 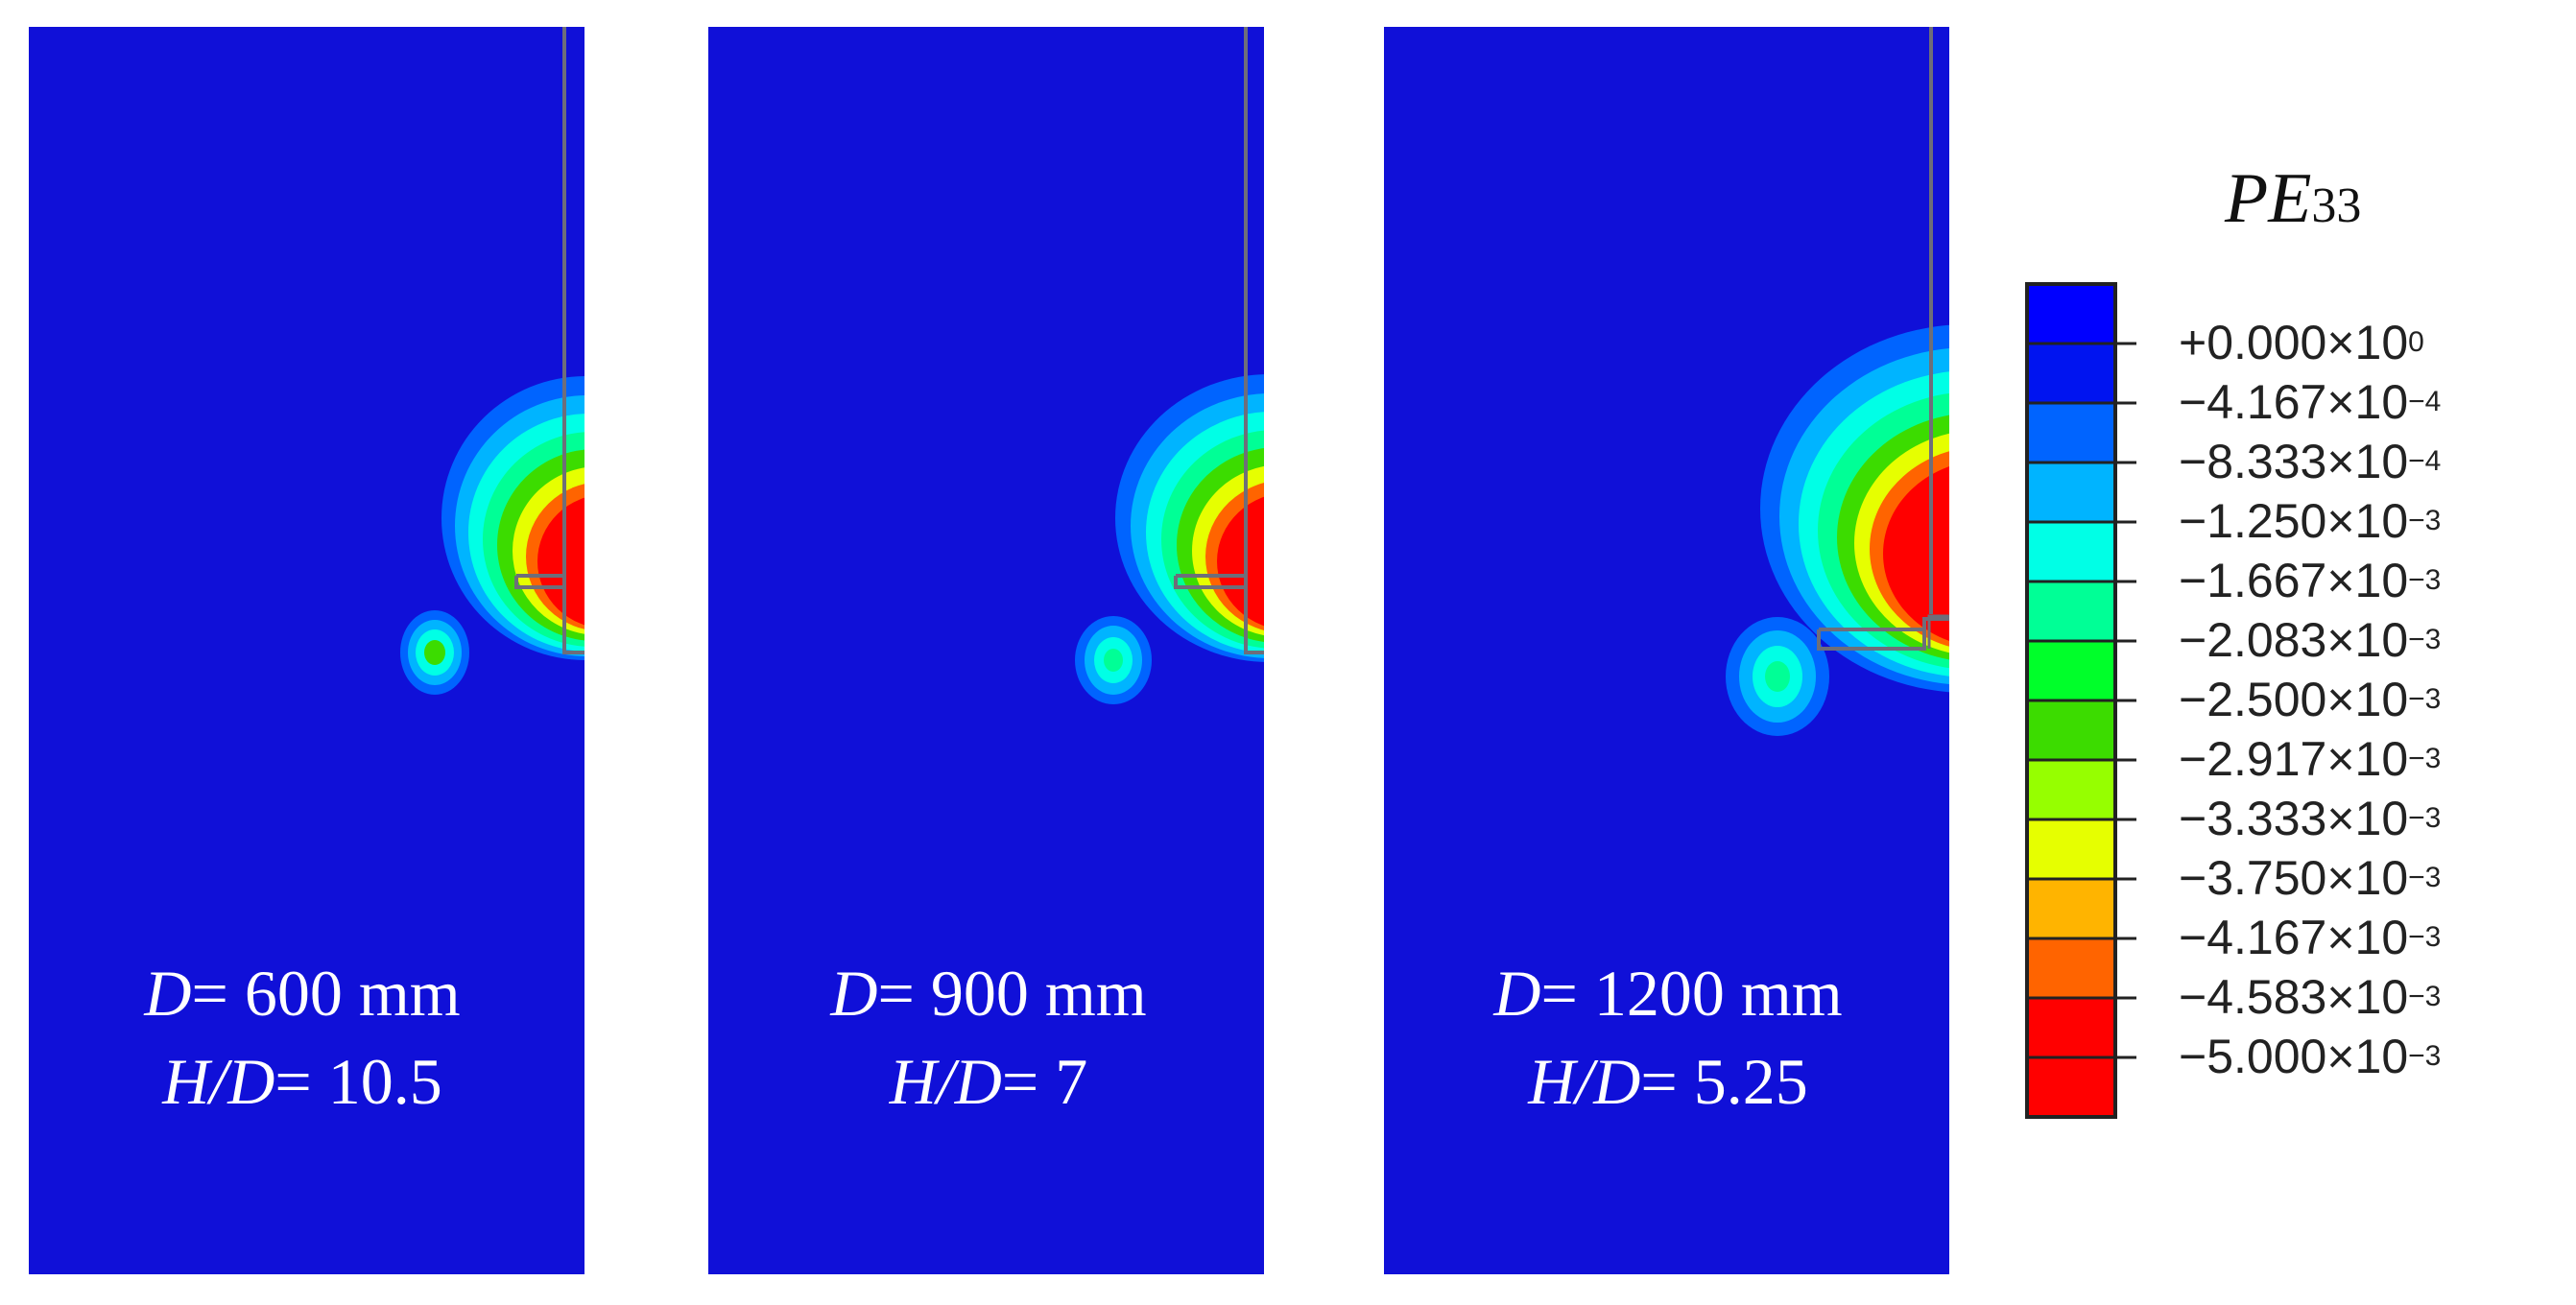 I want to click on legend-title: PE33, so click(x=2293, y=199).